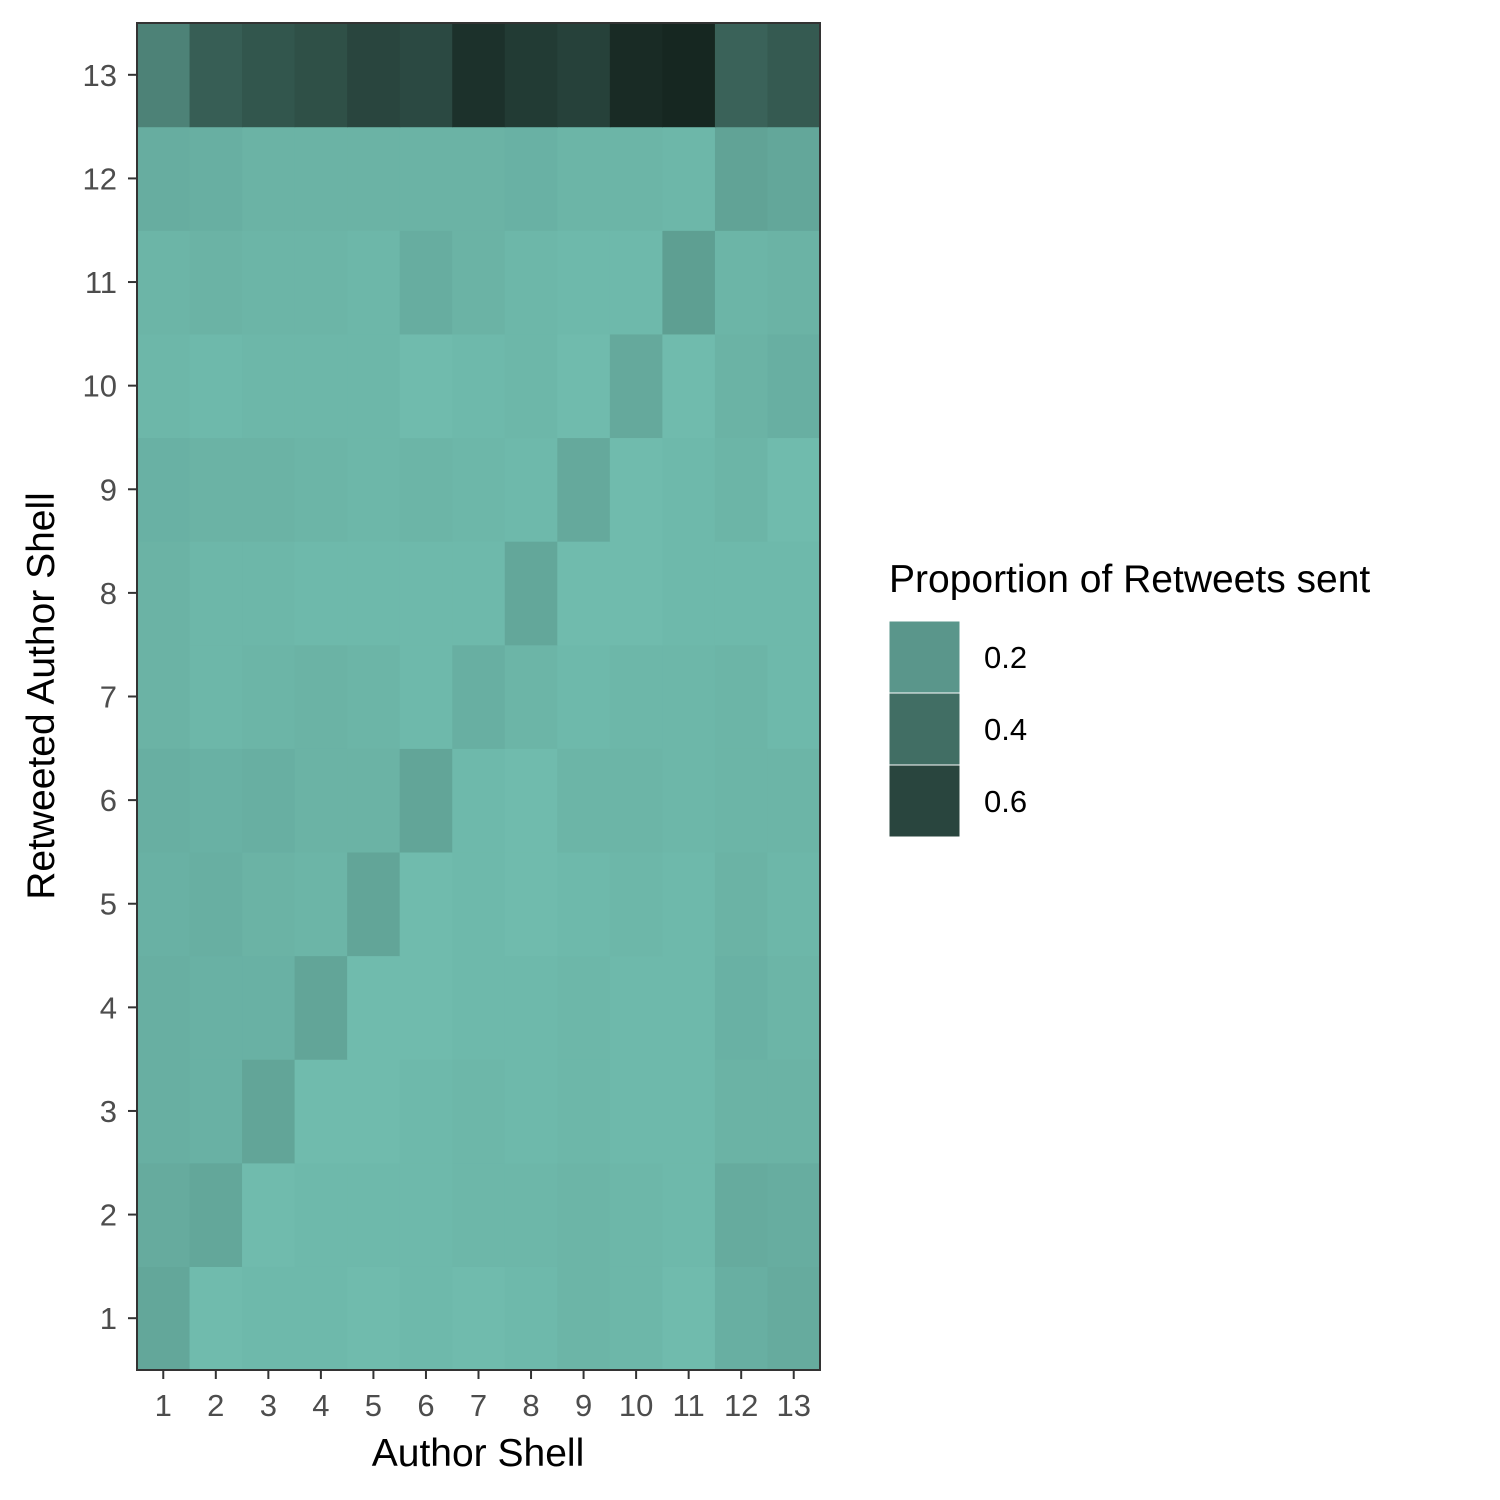 Image resolution: width=1500 pixels, height=1500 pixels. Describe the element at coordinates (426, 1318) in the screenshot. I see `heatmap-cell-x6-y1` at that location.